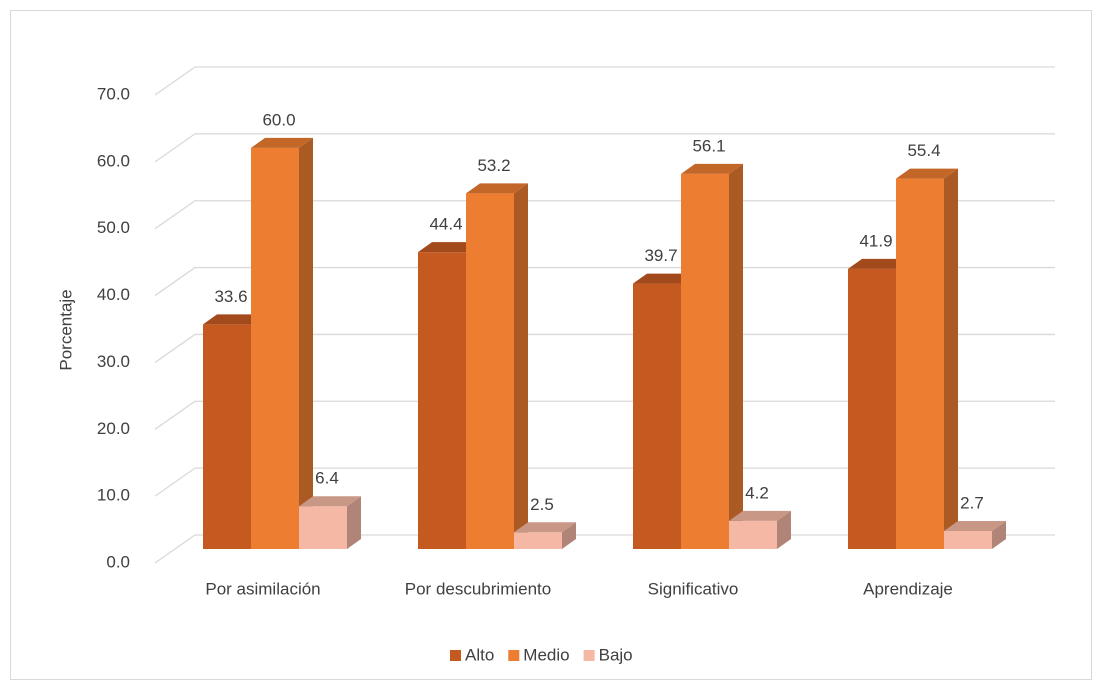 Image resolution: width=1102 pixels, height=694 pixels. Describe the element at coordinates (708, 145) in the screenshot. I see `data-label: 56.1` at that location.